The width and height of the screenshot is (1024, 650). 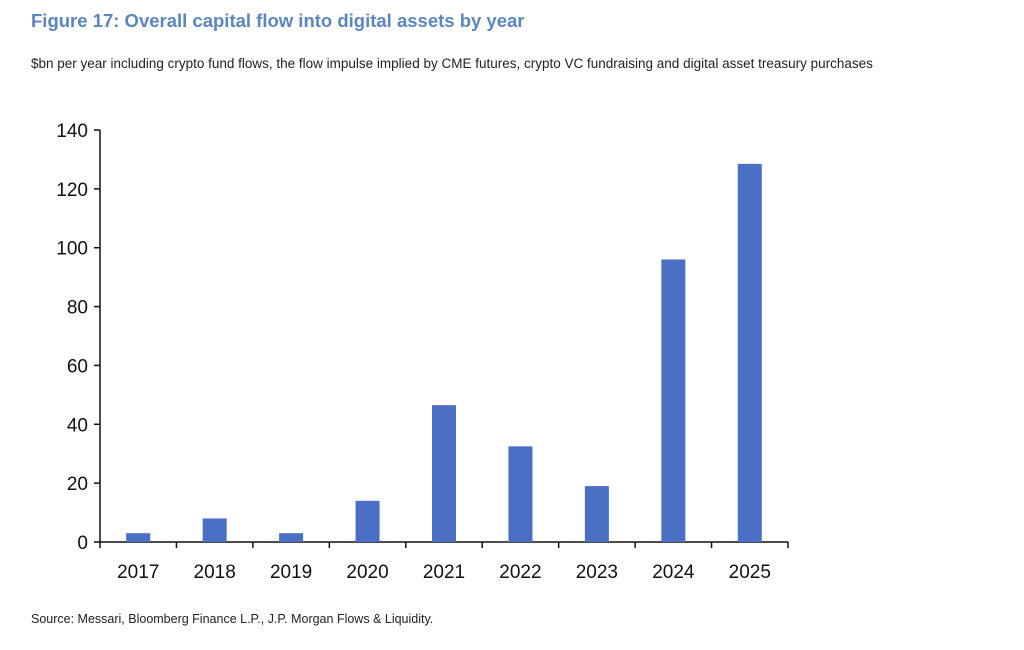 I want to click on bar-2023, so click(x=597, y=514).